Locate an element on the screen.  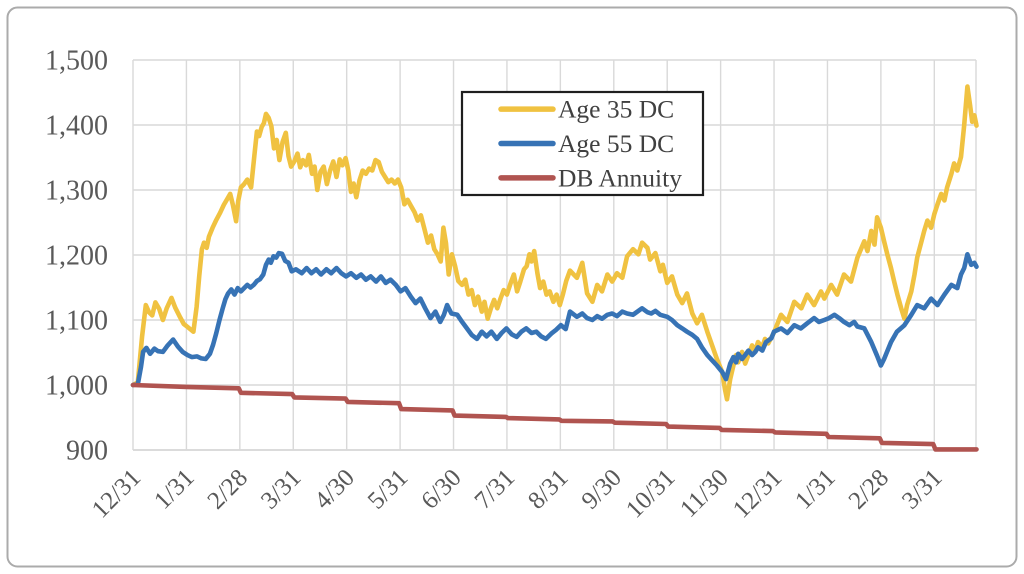
y-tick-label: 1,200 is located at coordinates (76, 256).